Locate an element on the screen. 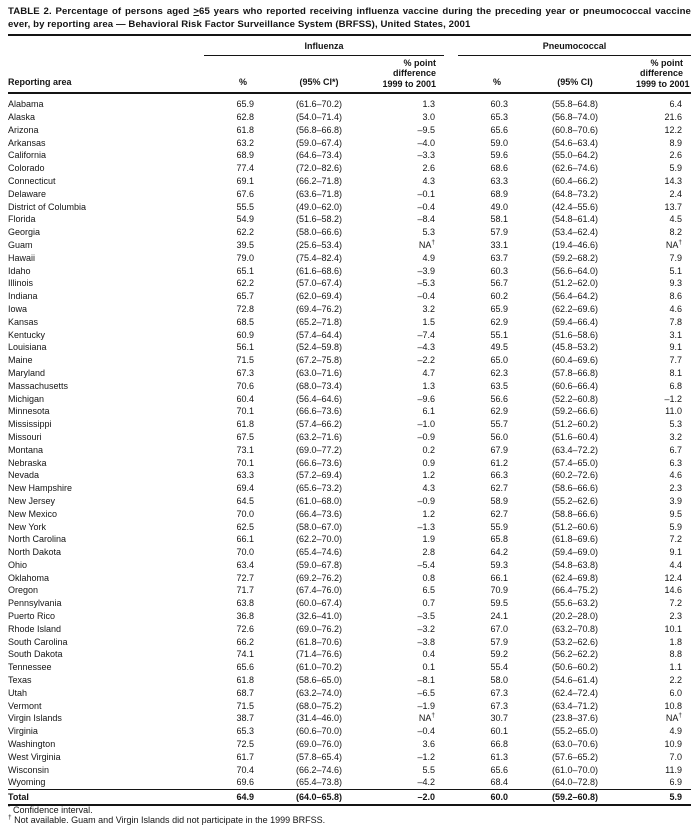 The image size is (699, 833). pn-ci-cell: (62.4–72.4) is located at coordinates (575, 692).